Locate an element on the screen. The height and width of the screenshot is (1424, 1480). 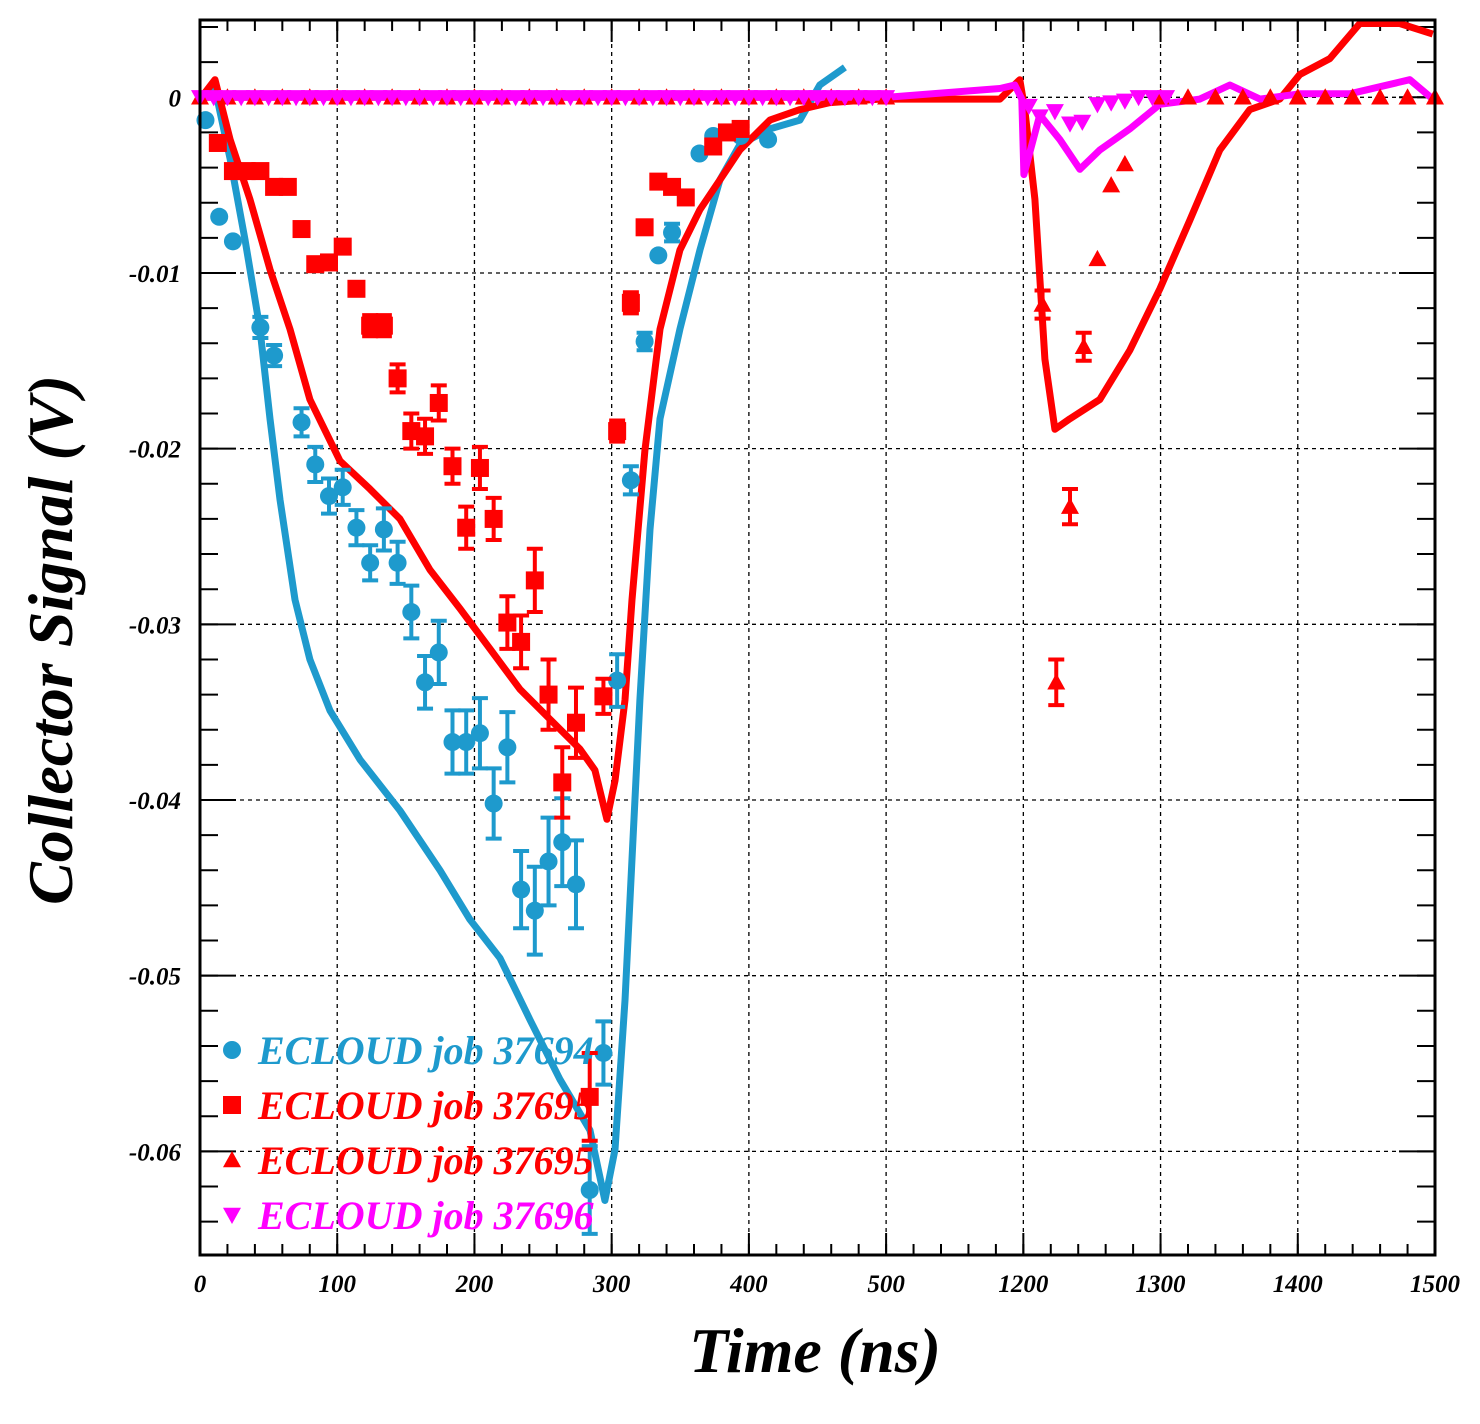
legend-label: ECLOUD job 37694 is located at coordinates (425, 1050).